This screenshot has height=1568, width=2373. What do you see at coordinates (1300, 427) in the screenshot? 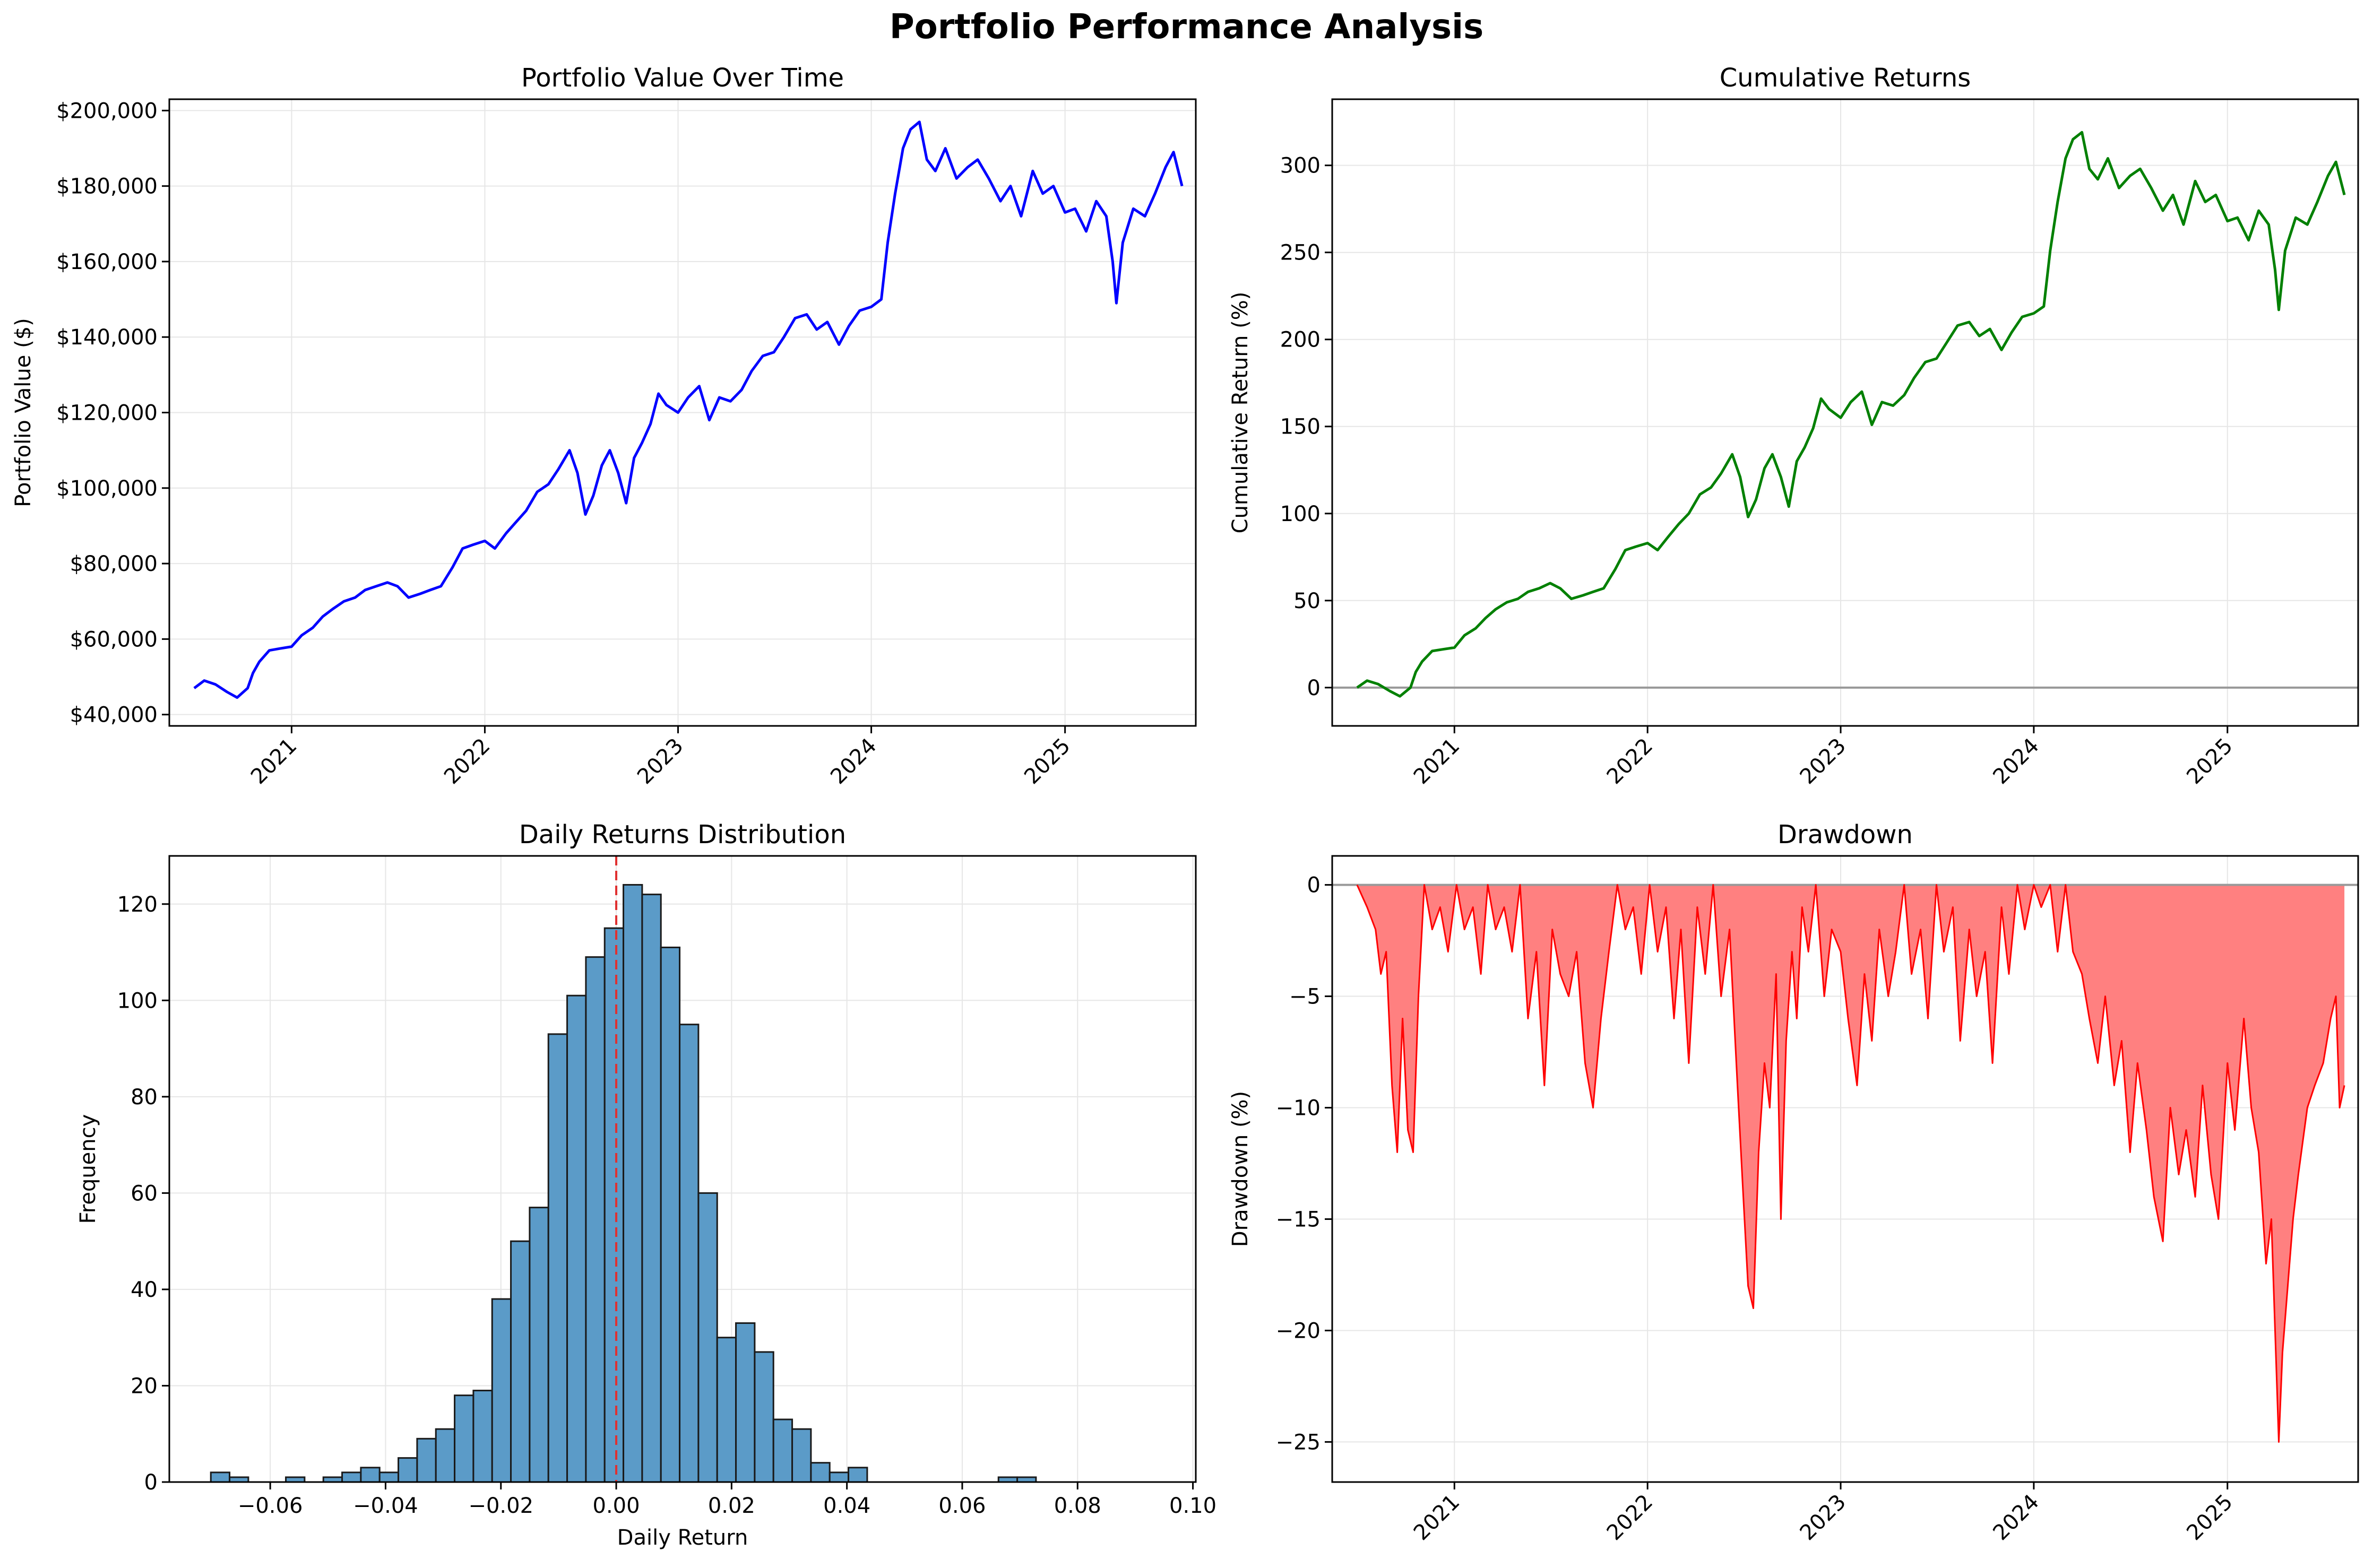
I see `y-tick-label: 150` at bounding box center [1300, 427].